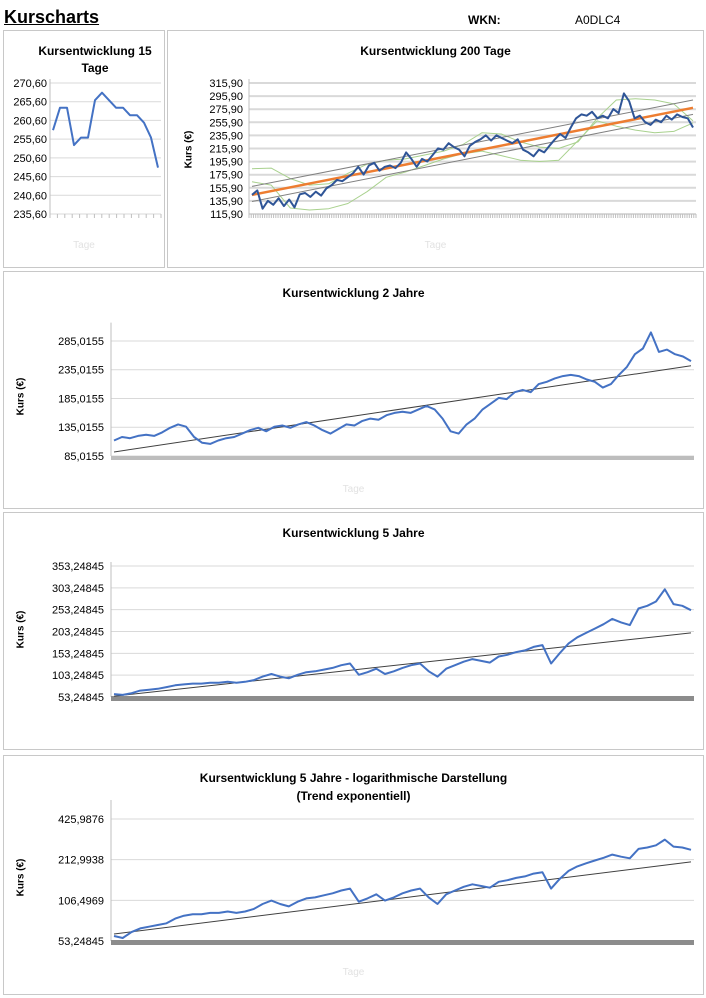  Describe the element at coordinates (472, 142) in the screenshot. I see `series-bollinger-oben` at that location.